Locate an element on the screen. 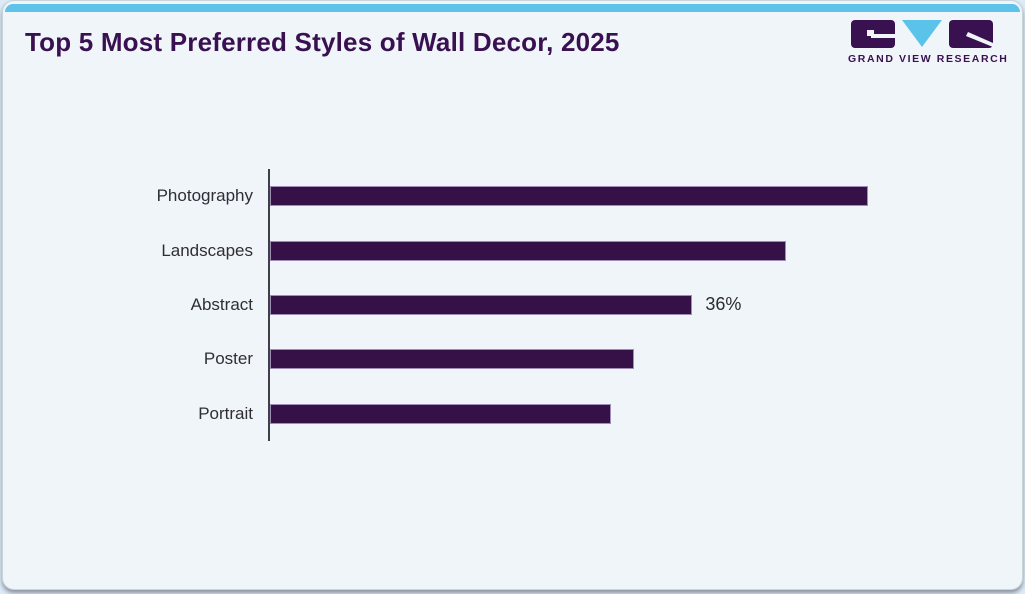 The width and height of the screenshot is (1025, 594). card-top-accent-bar is located at coordinates (512, 8).